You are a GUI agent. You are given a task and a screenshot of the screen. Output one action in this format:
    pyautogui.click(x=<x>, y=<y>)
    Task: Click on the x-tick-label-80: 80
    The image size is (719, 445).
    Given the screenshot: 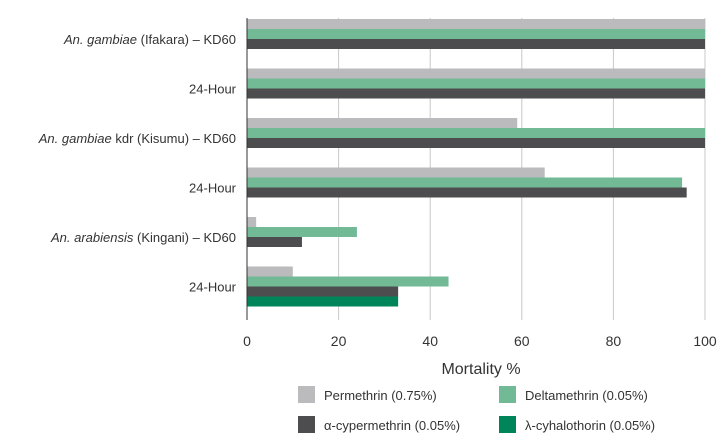 What is the action you would take?
    pyautogui.click(x=614, y=341)
    